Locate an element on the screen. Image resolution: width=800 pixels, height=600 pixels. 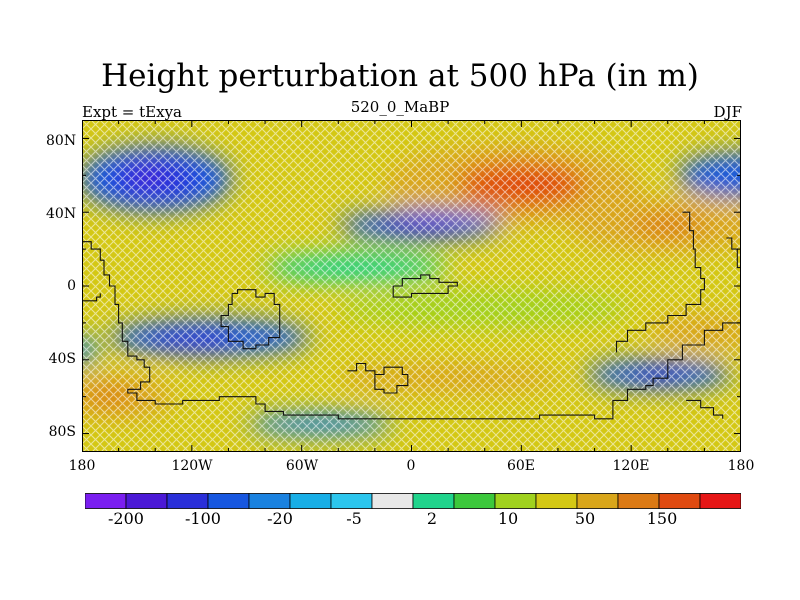
lon-tick-180w: 180 is located at coordinates (82, 466).